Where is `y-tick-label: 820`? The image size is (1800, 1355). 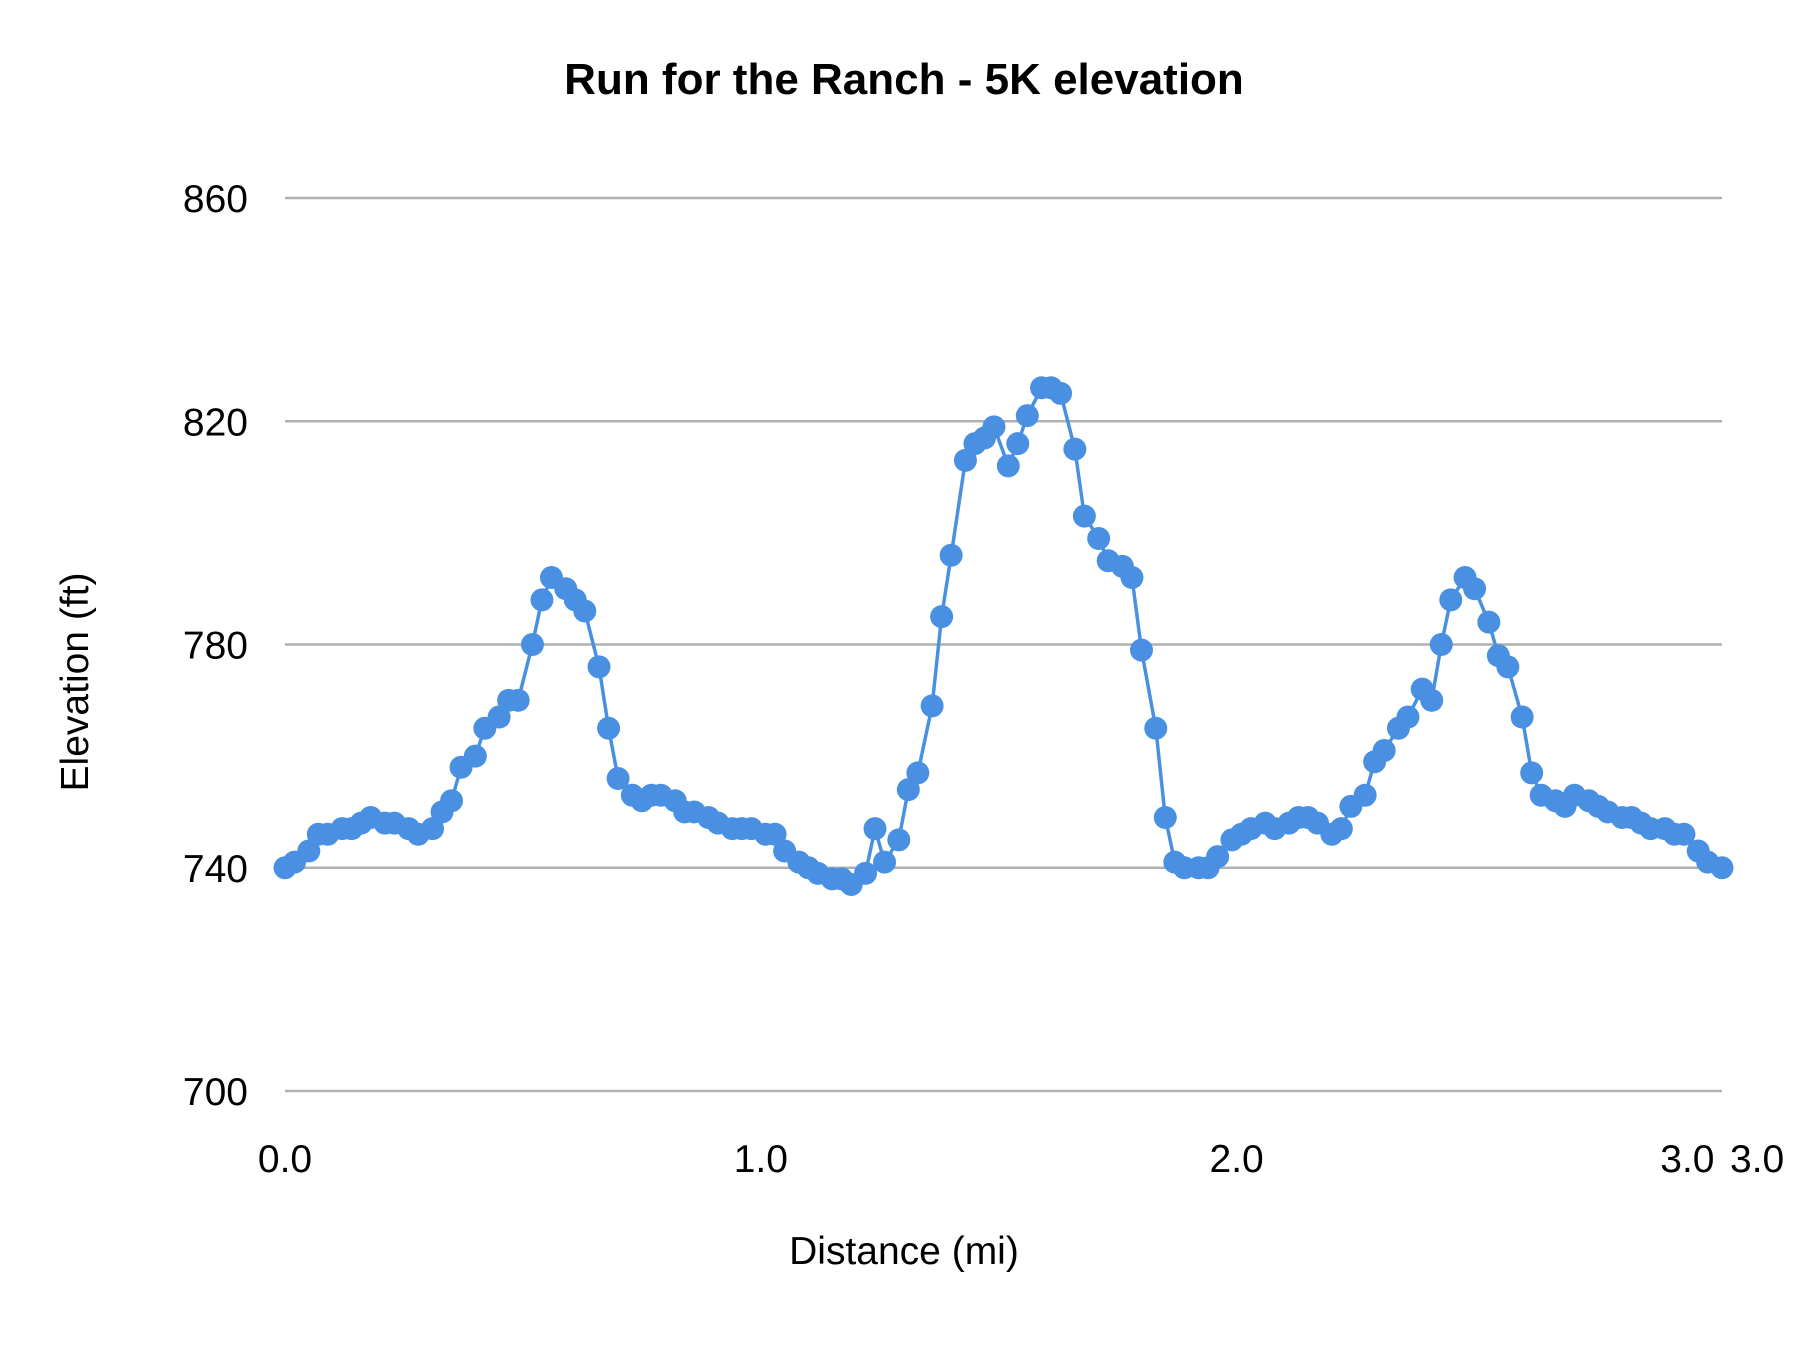
y-tick-label: 820 is located at coordinates (215, 422).